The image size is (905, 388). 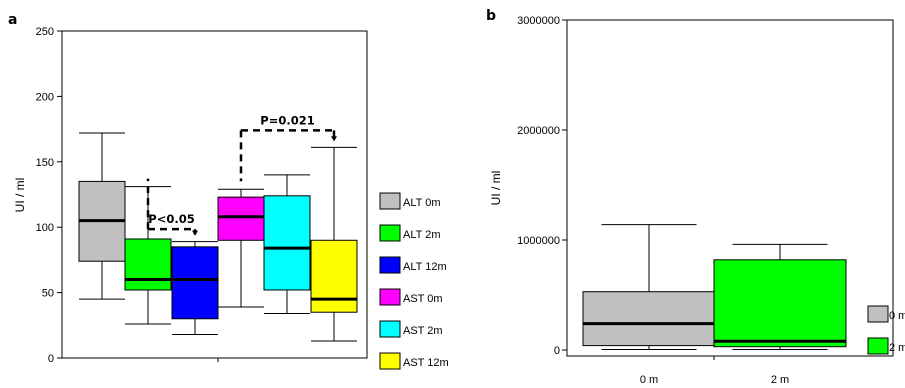 I want to click on y-tick-label-250: 250, so click(x=45, y=32).